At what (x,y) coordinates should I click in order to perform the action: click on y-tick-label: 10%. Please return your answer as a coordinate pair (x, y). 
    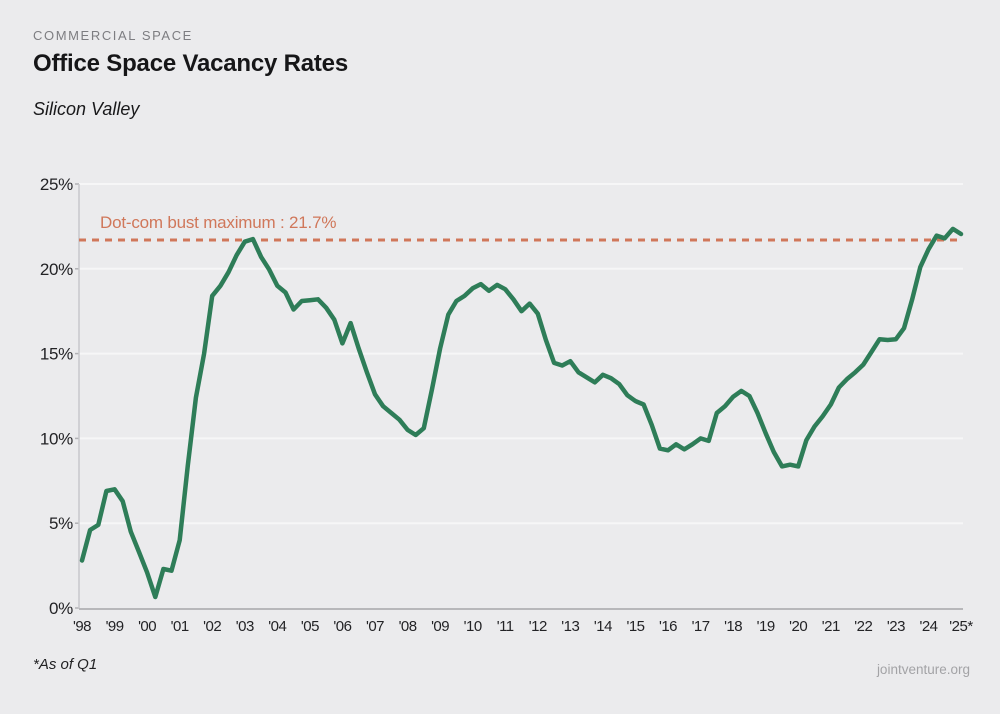
    Looking at the image, I should click on (56, 438).